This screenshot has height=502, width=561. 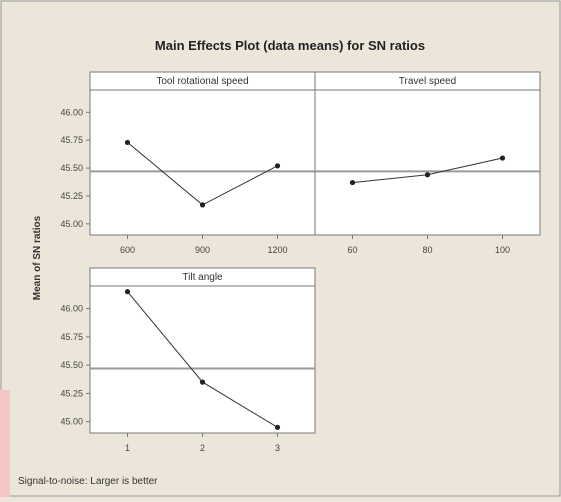 What do you see at coordinates (427, 250) in the screenshot?
I see `x-tick-label: 80` at bounding box center [427, 250].